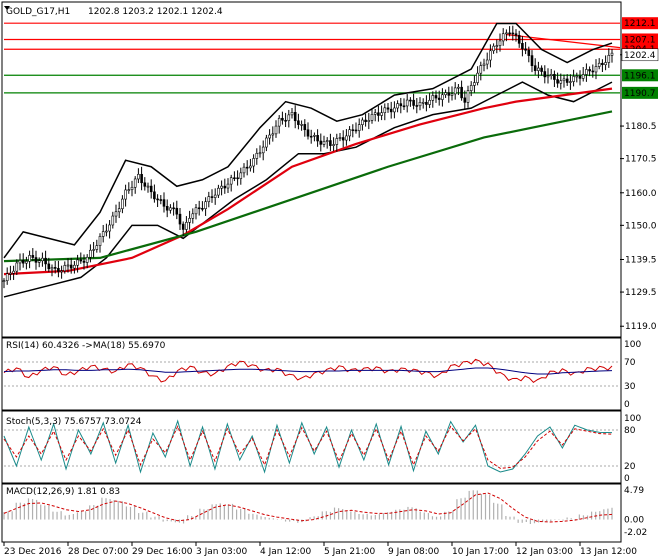 This screenshot has width=660, height=560. What do you see at coordinates (640, 76) in the screenshot?
I see `level-tag-text-3: 1196.1` at bounding box center [640, 76].